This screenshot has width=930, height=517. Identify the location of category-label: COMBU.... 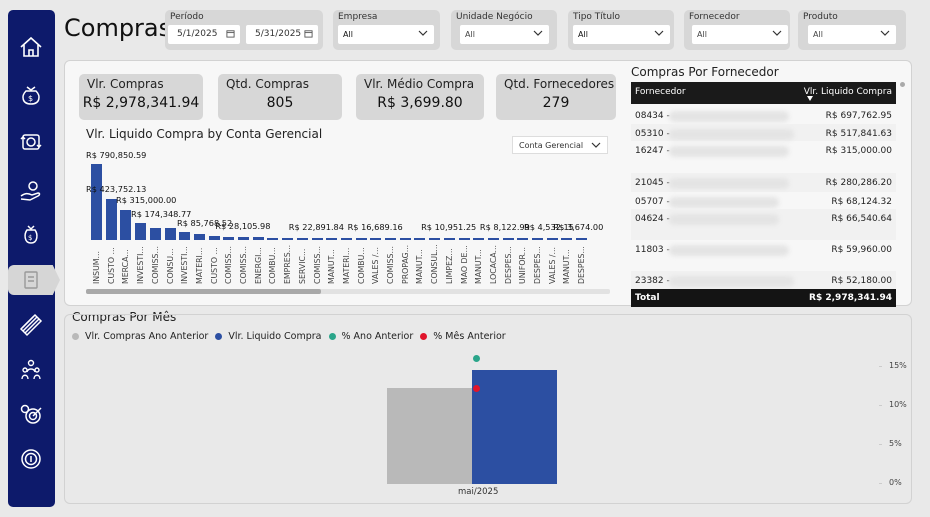
(361, 265).